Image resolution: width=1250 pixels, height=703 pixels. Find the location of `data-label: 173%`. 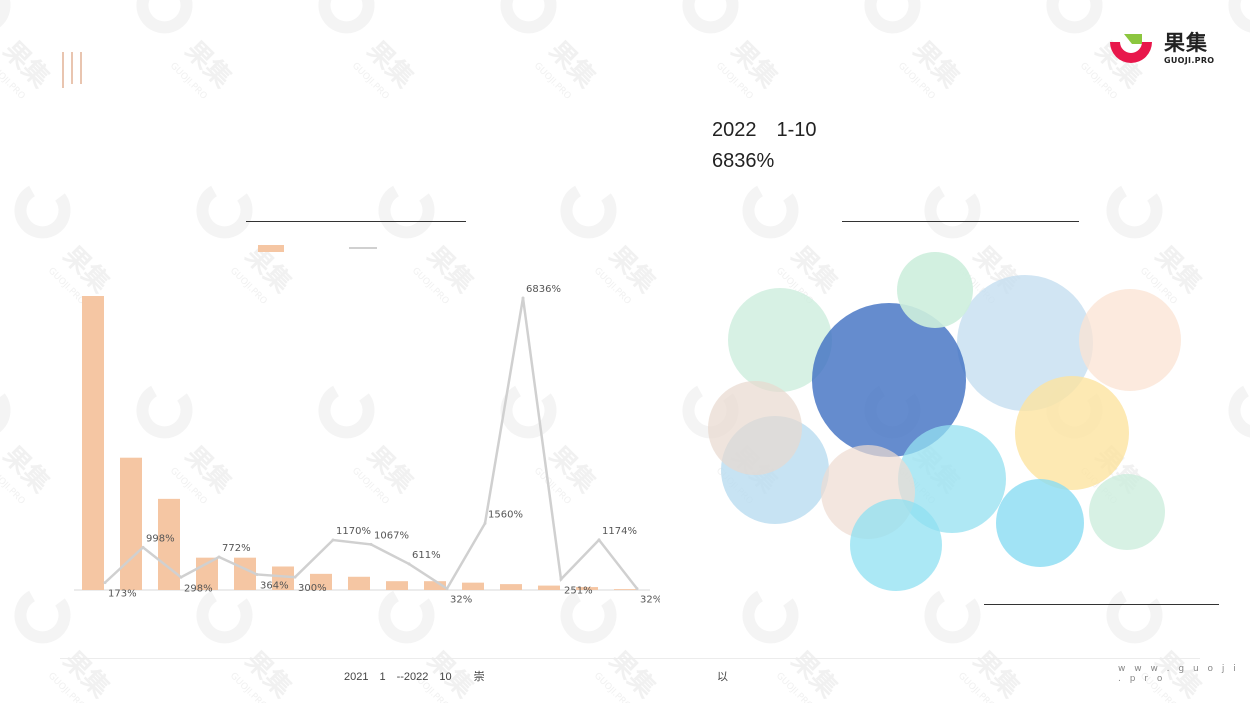

data-label: 173% is located at coordinates (122, 594).